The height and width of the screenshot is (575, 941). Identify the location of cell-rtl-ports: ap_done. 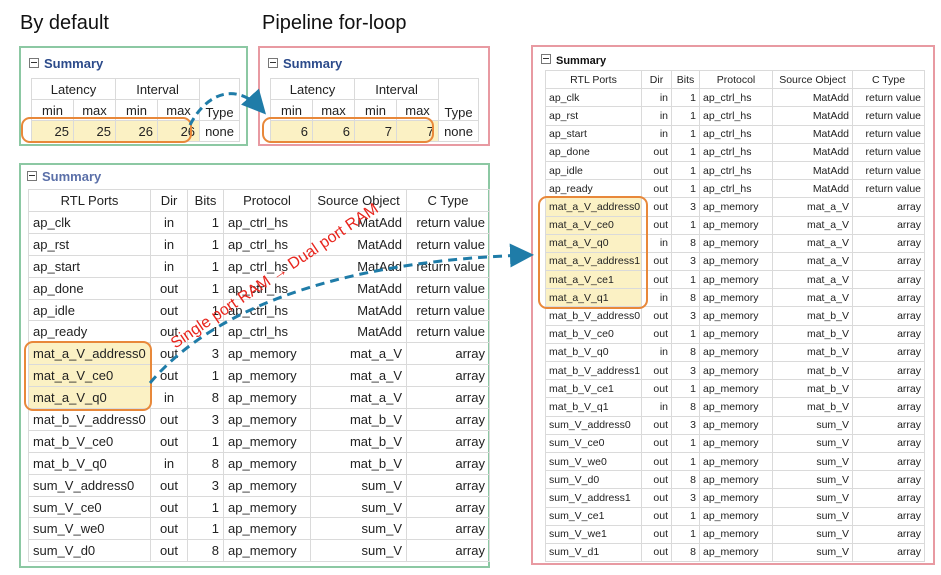
(89, 288).